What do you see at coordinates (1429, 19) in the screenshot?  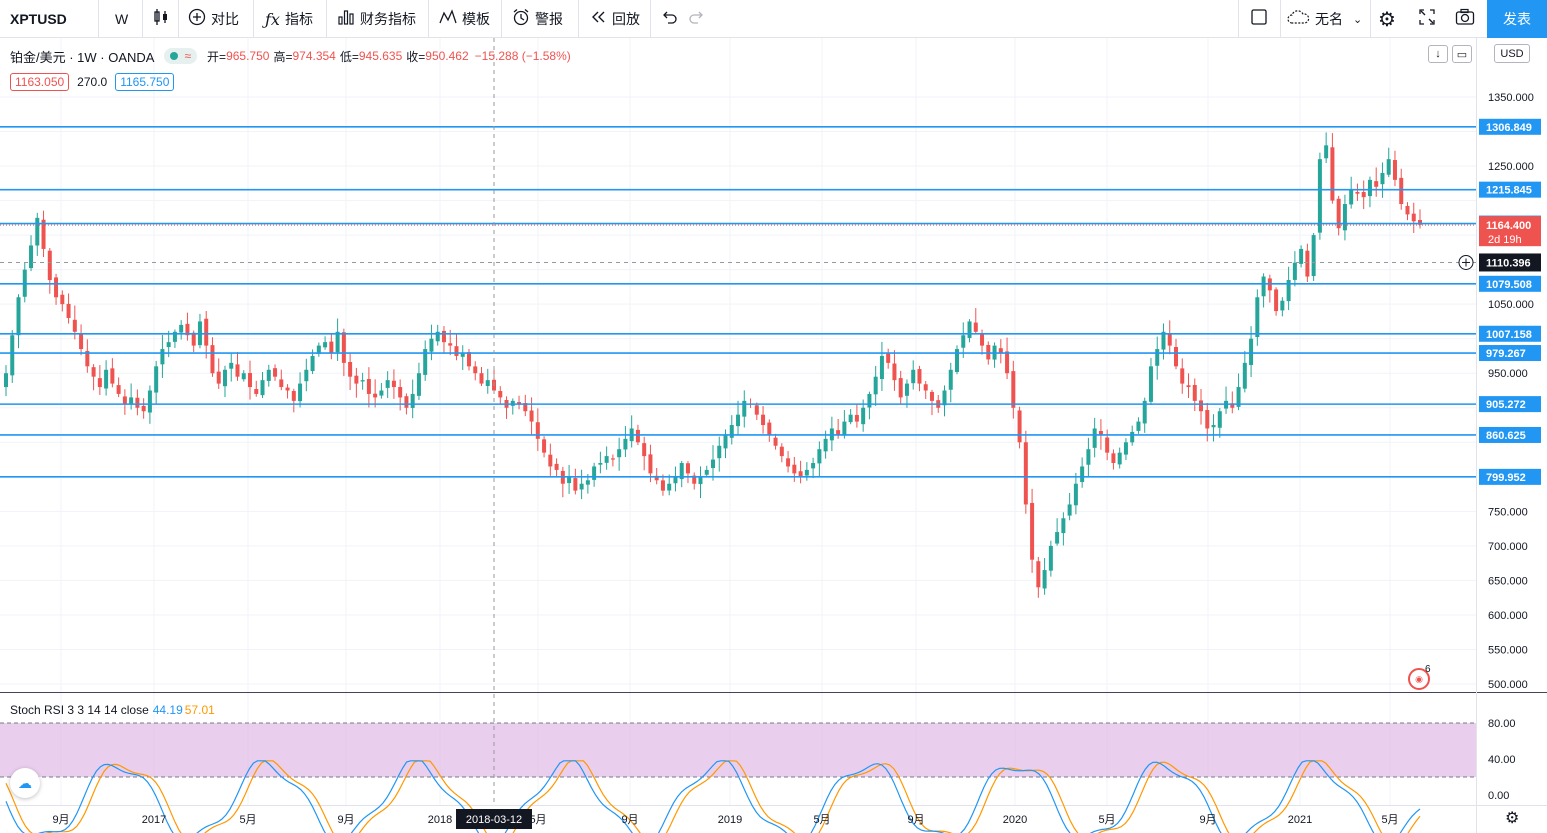 I see `fullscreen-button` at bounding box center [1429, 19].